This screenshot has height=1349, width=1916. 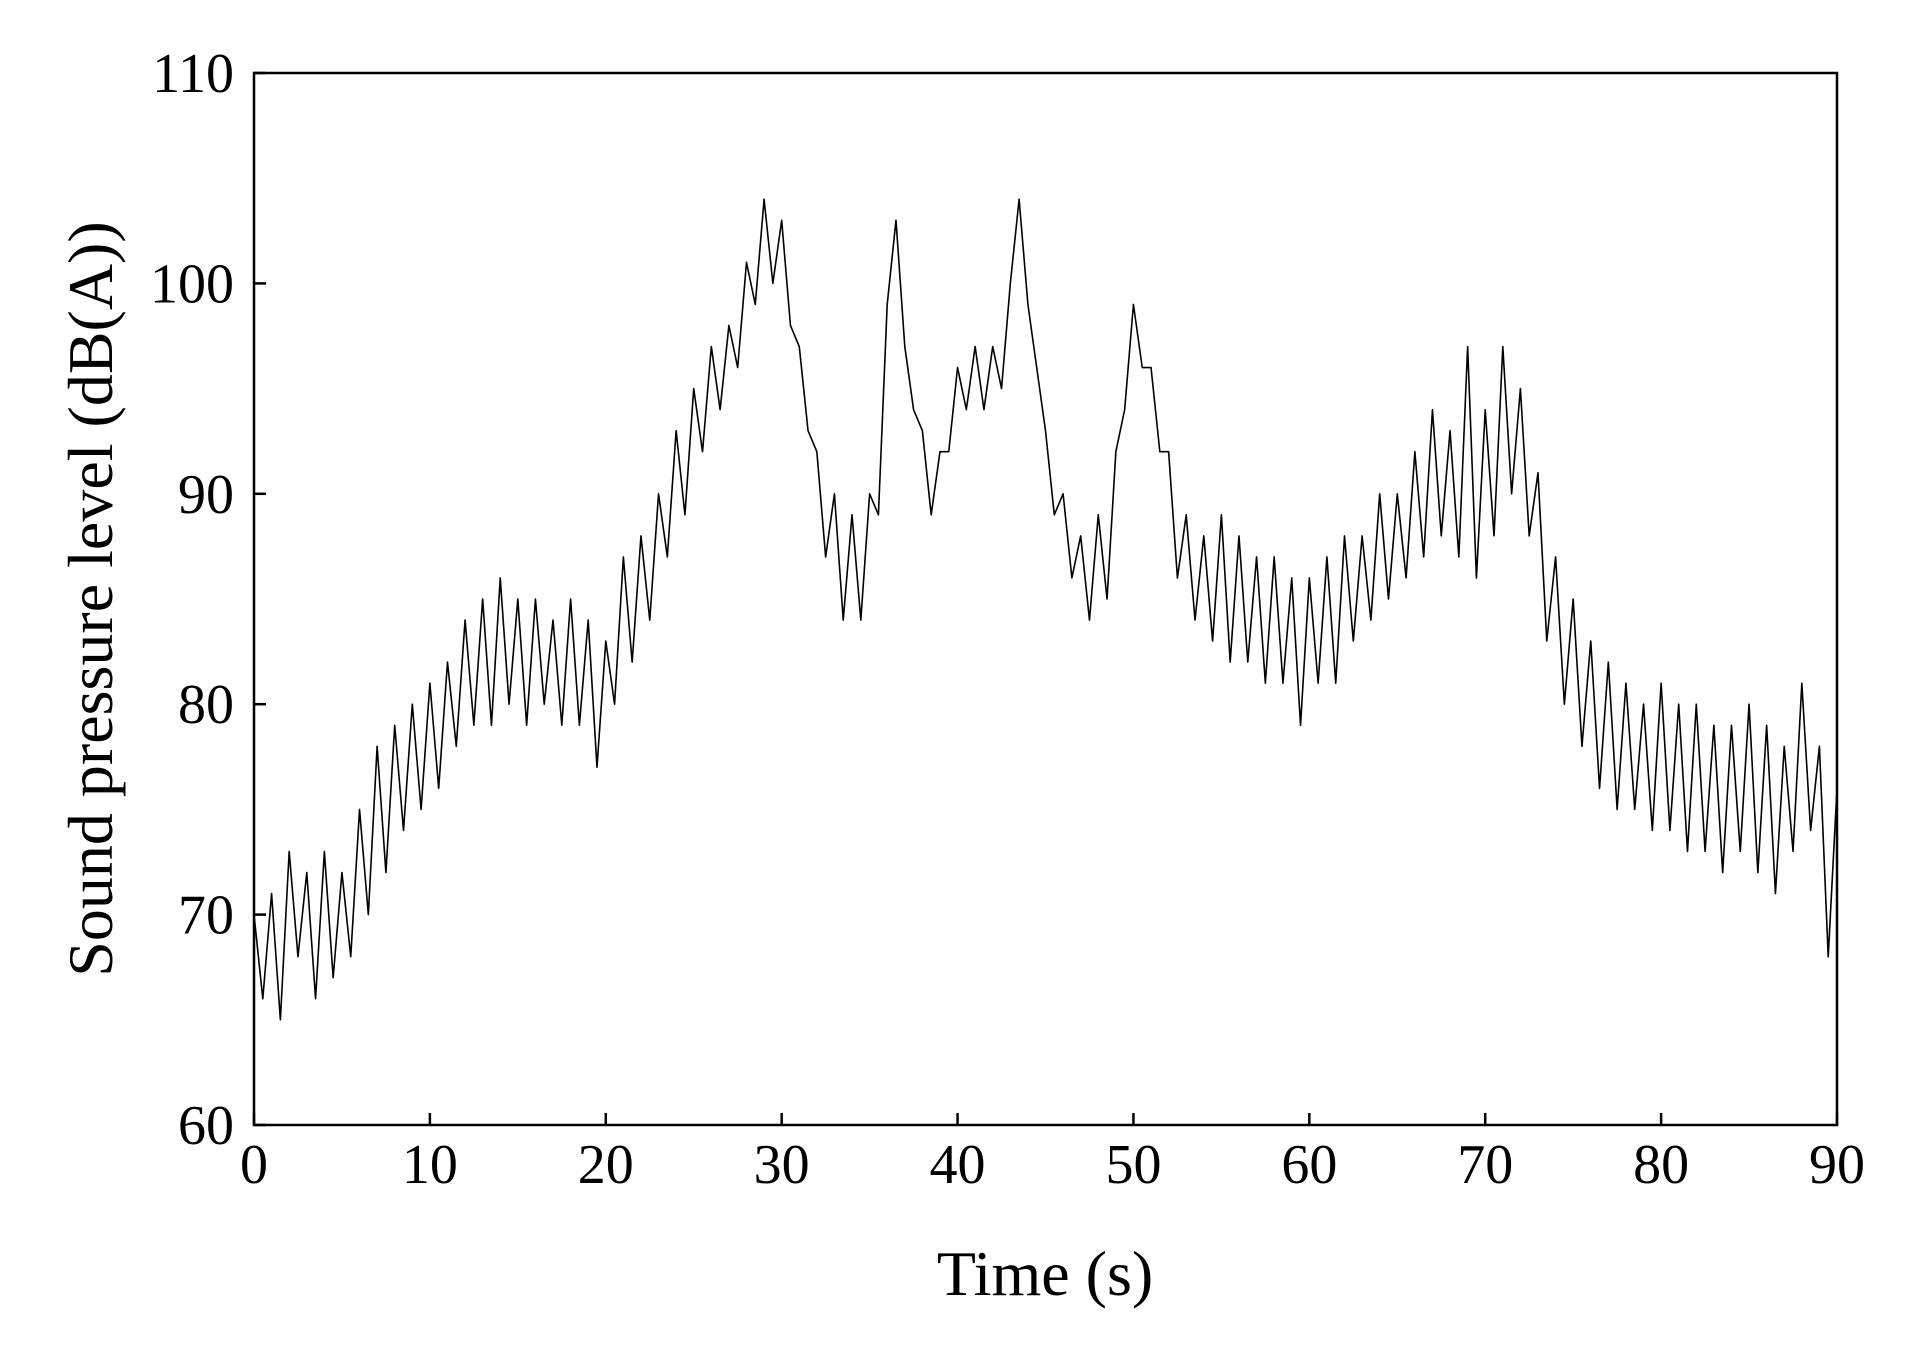 What do you see at coordinates (1309, 1165) in the screenshot?
I see `x-tick-label: 60` at bounding box center [1309, 1165].